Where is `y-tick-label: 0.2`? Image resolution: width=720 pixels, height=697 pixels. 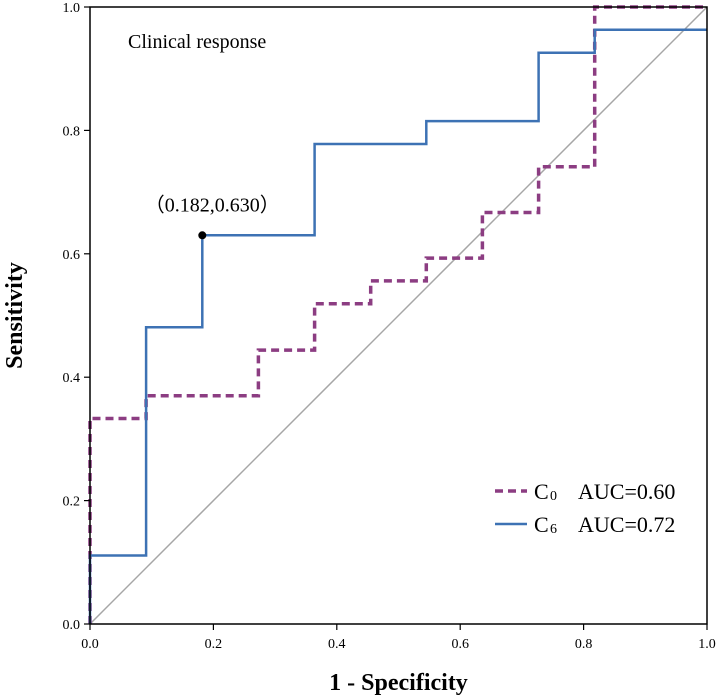
y-tick-label: 0.2 is located at coordinates (72, 502).